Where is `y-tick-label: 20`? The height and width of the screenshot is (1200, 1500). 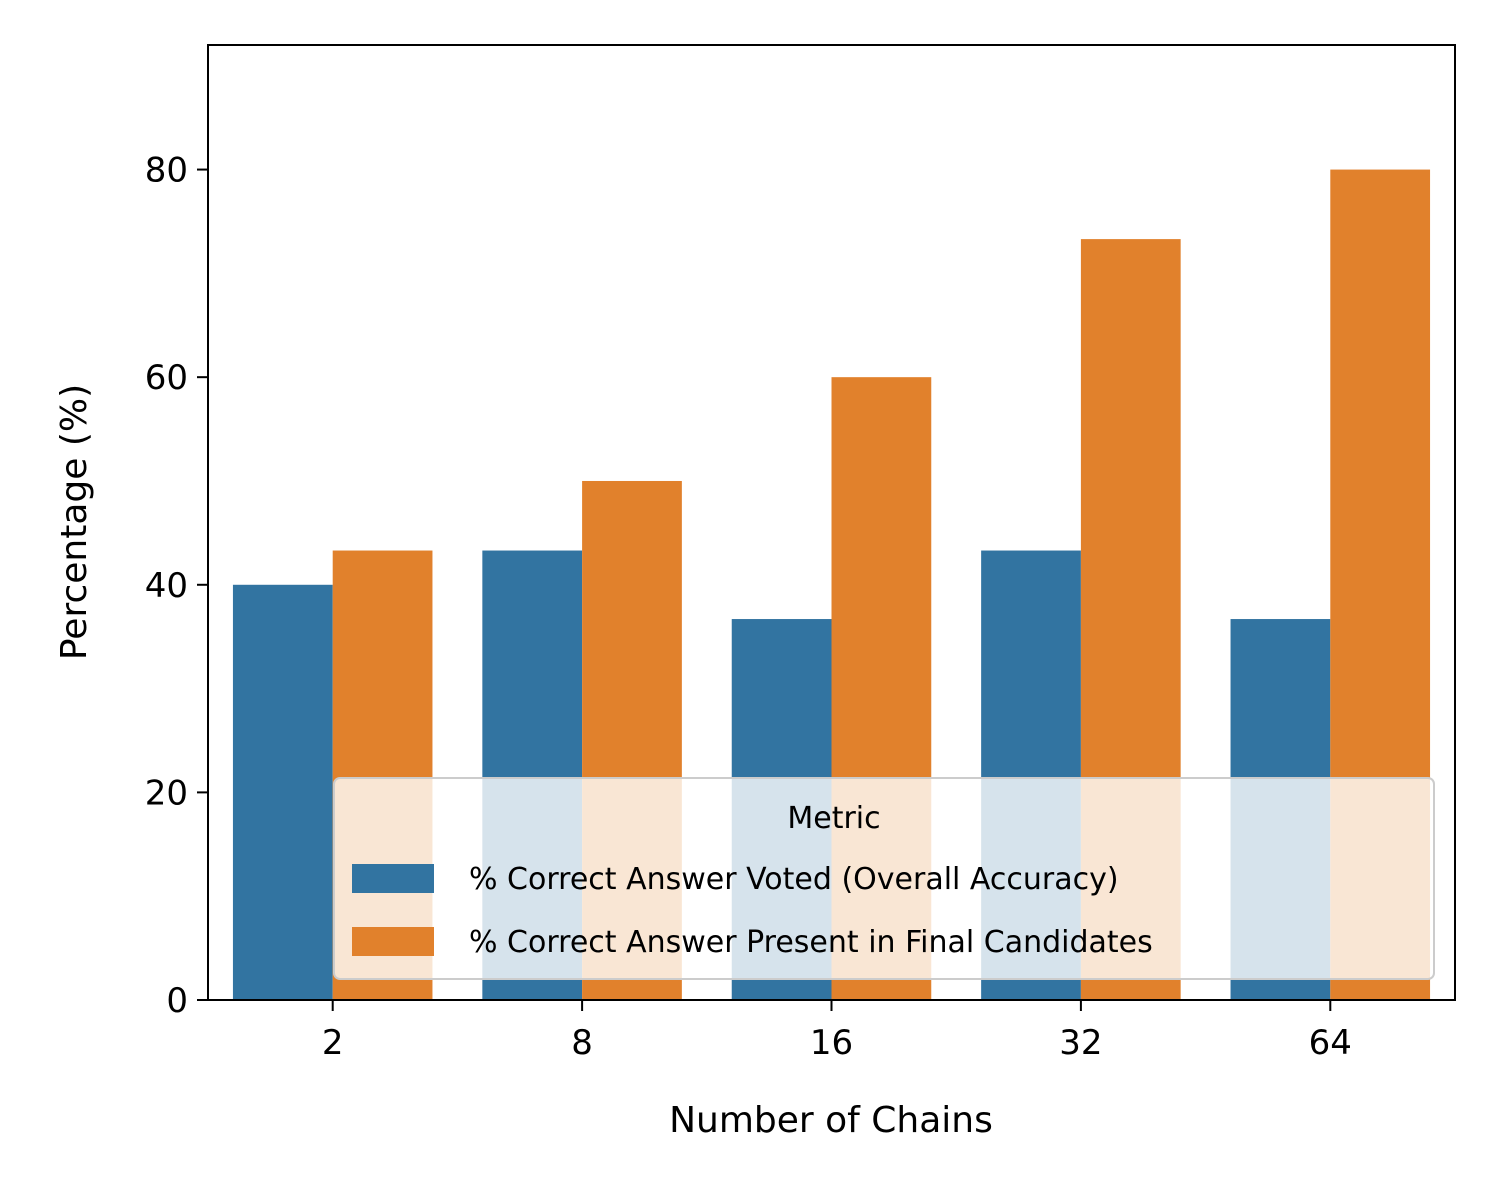 y-tick-label: 20 is located at coordinates (166, 793).